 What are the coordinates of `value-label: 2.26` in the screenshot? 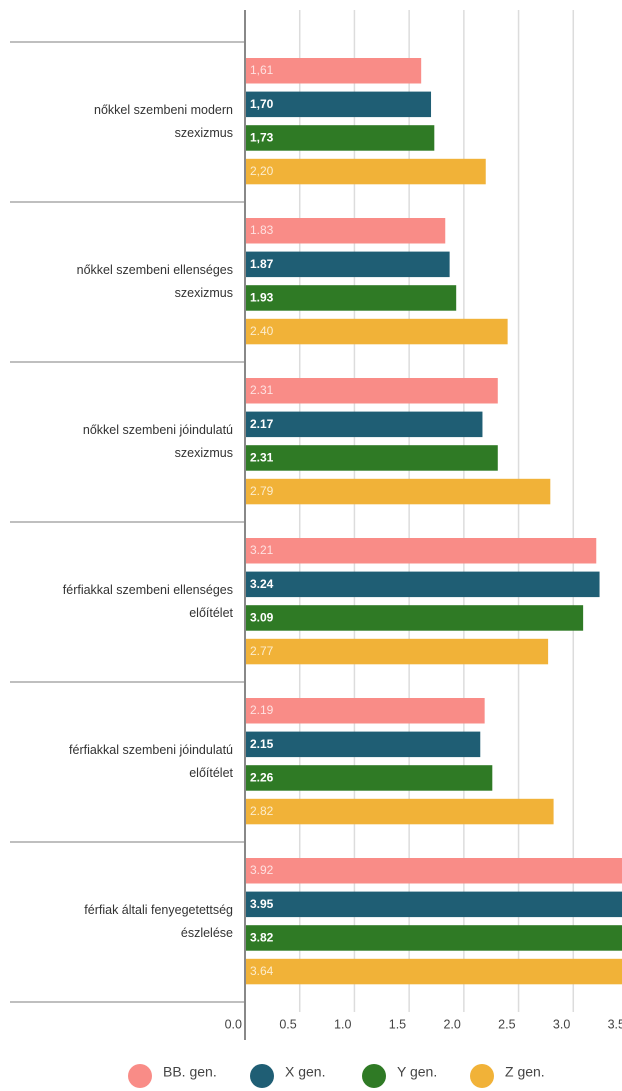 It's located at (262, 777).